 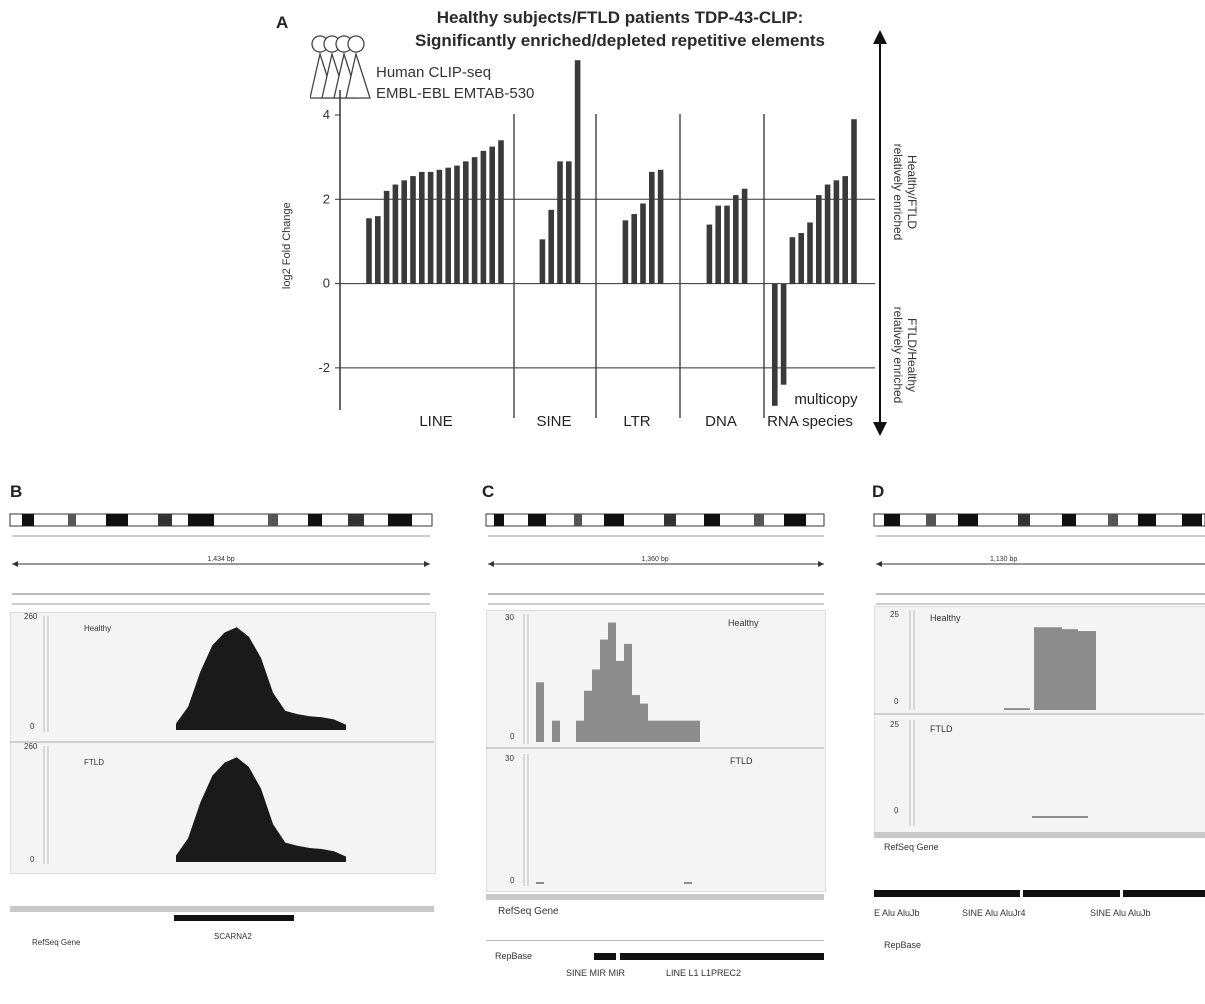 What do you see at coordinates (553, 421) in the screenshot?
I see `group-label: SINE` at bounding box center [553, 421].